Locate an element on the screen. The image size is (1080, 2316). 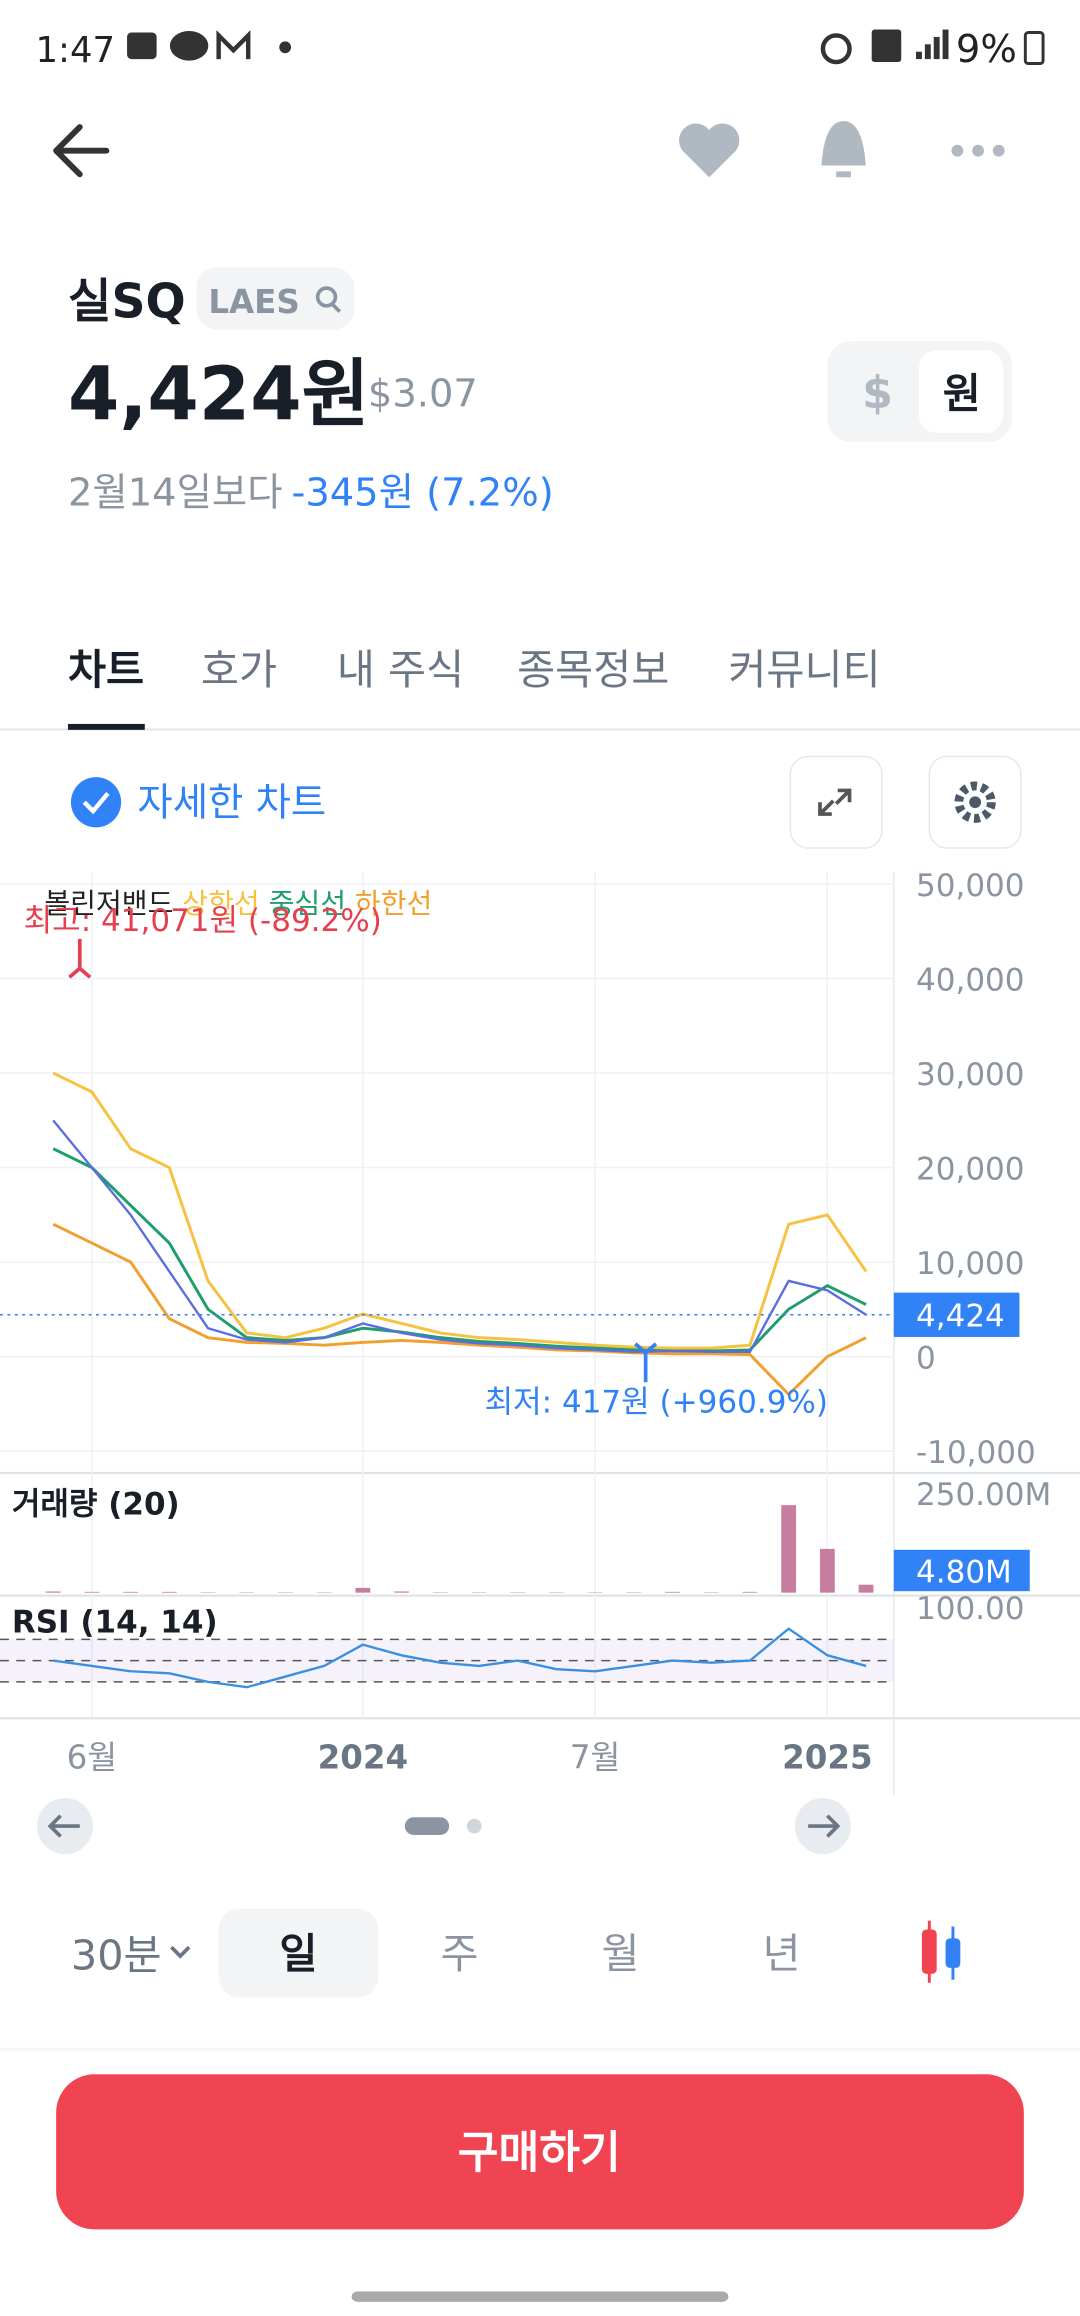
tab: 종목정보 is located at coordinates (593, 670).